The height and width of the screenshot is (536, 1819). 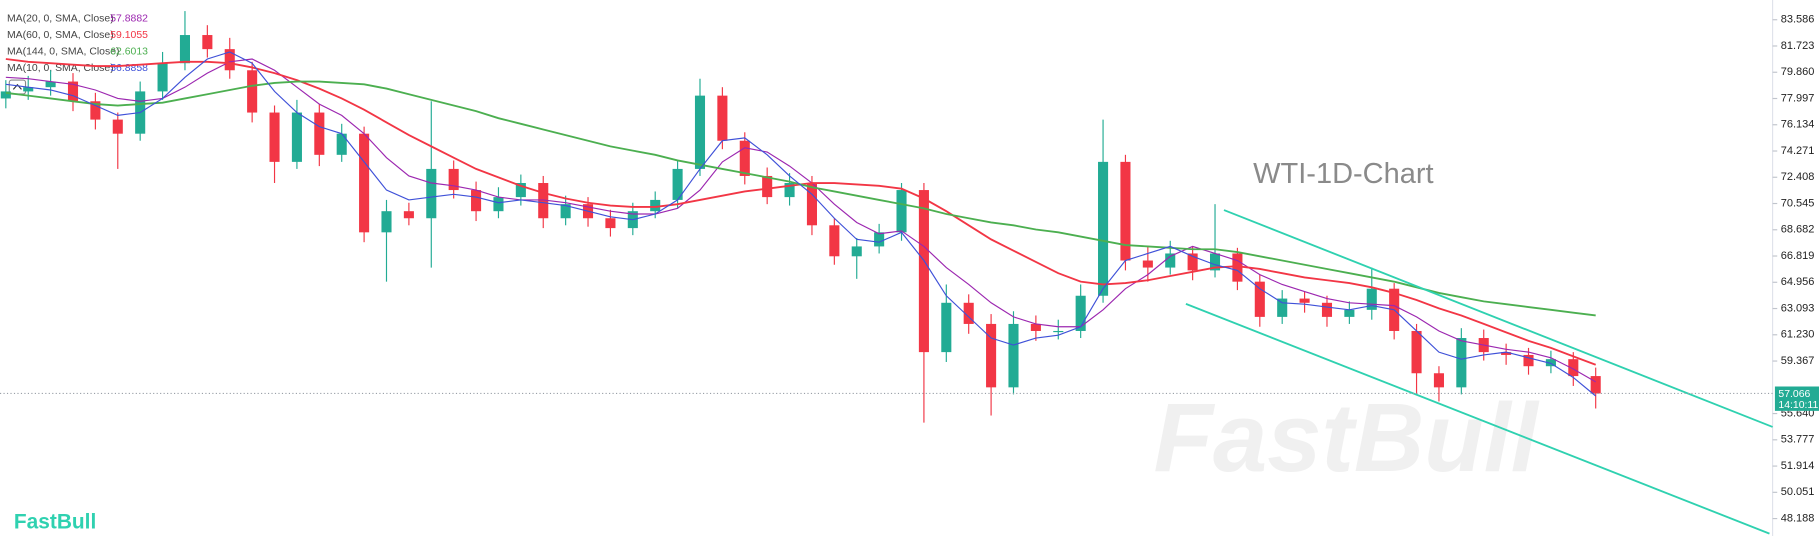 What do you see at coordinates (1798, 361) in the screenshot?
I see `y-tick-label: 59.367` at bounding box center [1798, 361].